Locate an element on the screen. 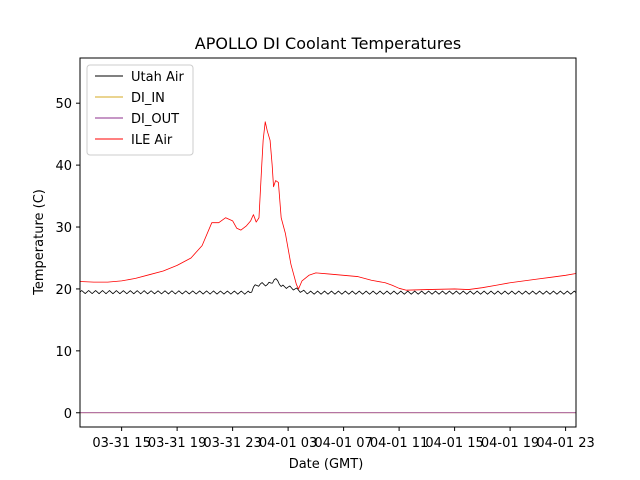 The image size is (640, 480). x-tick-label: 04-01 11 is located at coordinates (399, 443).